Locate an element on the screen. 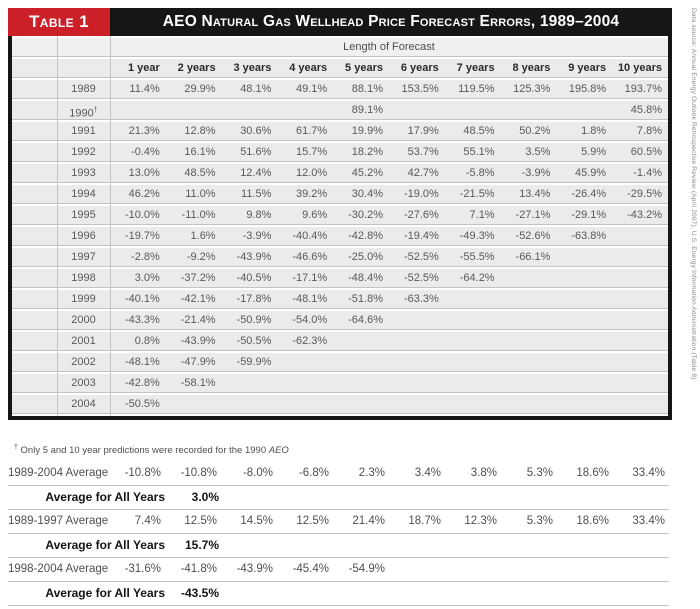 Image resolution: width=700 pixels, height=609 pixels. table-row: 2000 -43.3% -21.4% -50.9% -54.0% -64.6% is located at coordinates (340, 320).